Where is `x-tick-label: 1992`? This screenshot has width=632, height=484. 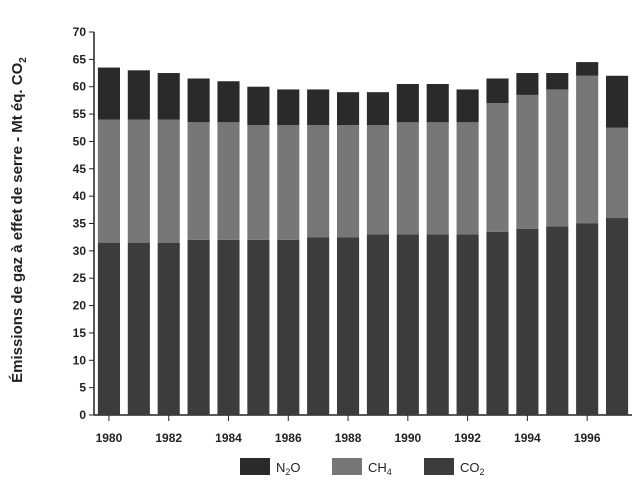 x-tick-label: 1992 is located at coordinates (467, 438).